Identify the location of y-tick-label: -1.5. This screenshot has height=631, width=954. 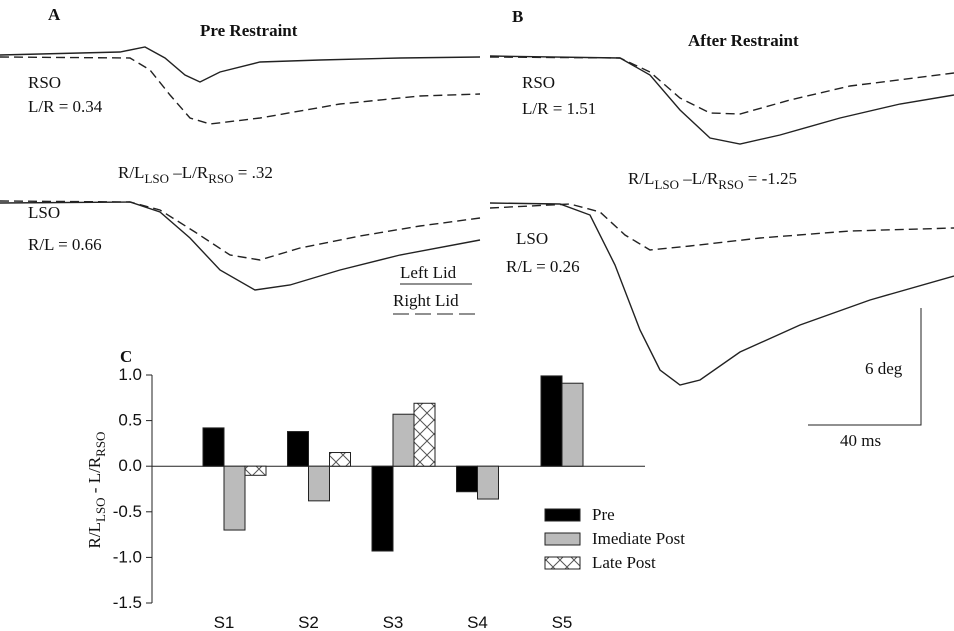
(127, 602).